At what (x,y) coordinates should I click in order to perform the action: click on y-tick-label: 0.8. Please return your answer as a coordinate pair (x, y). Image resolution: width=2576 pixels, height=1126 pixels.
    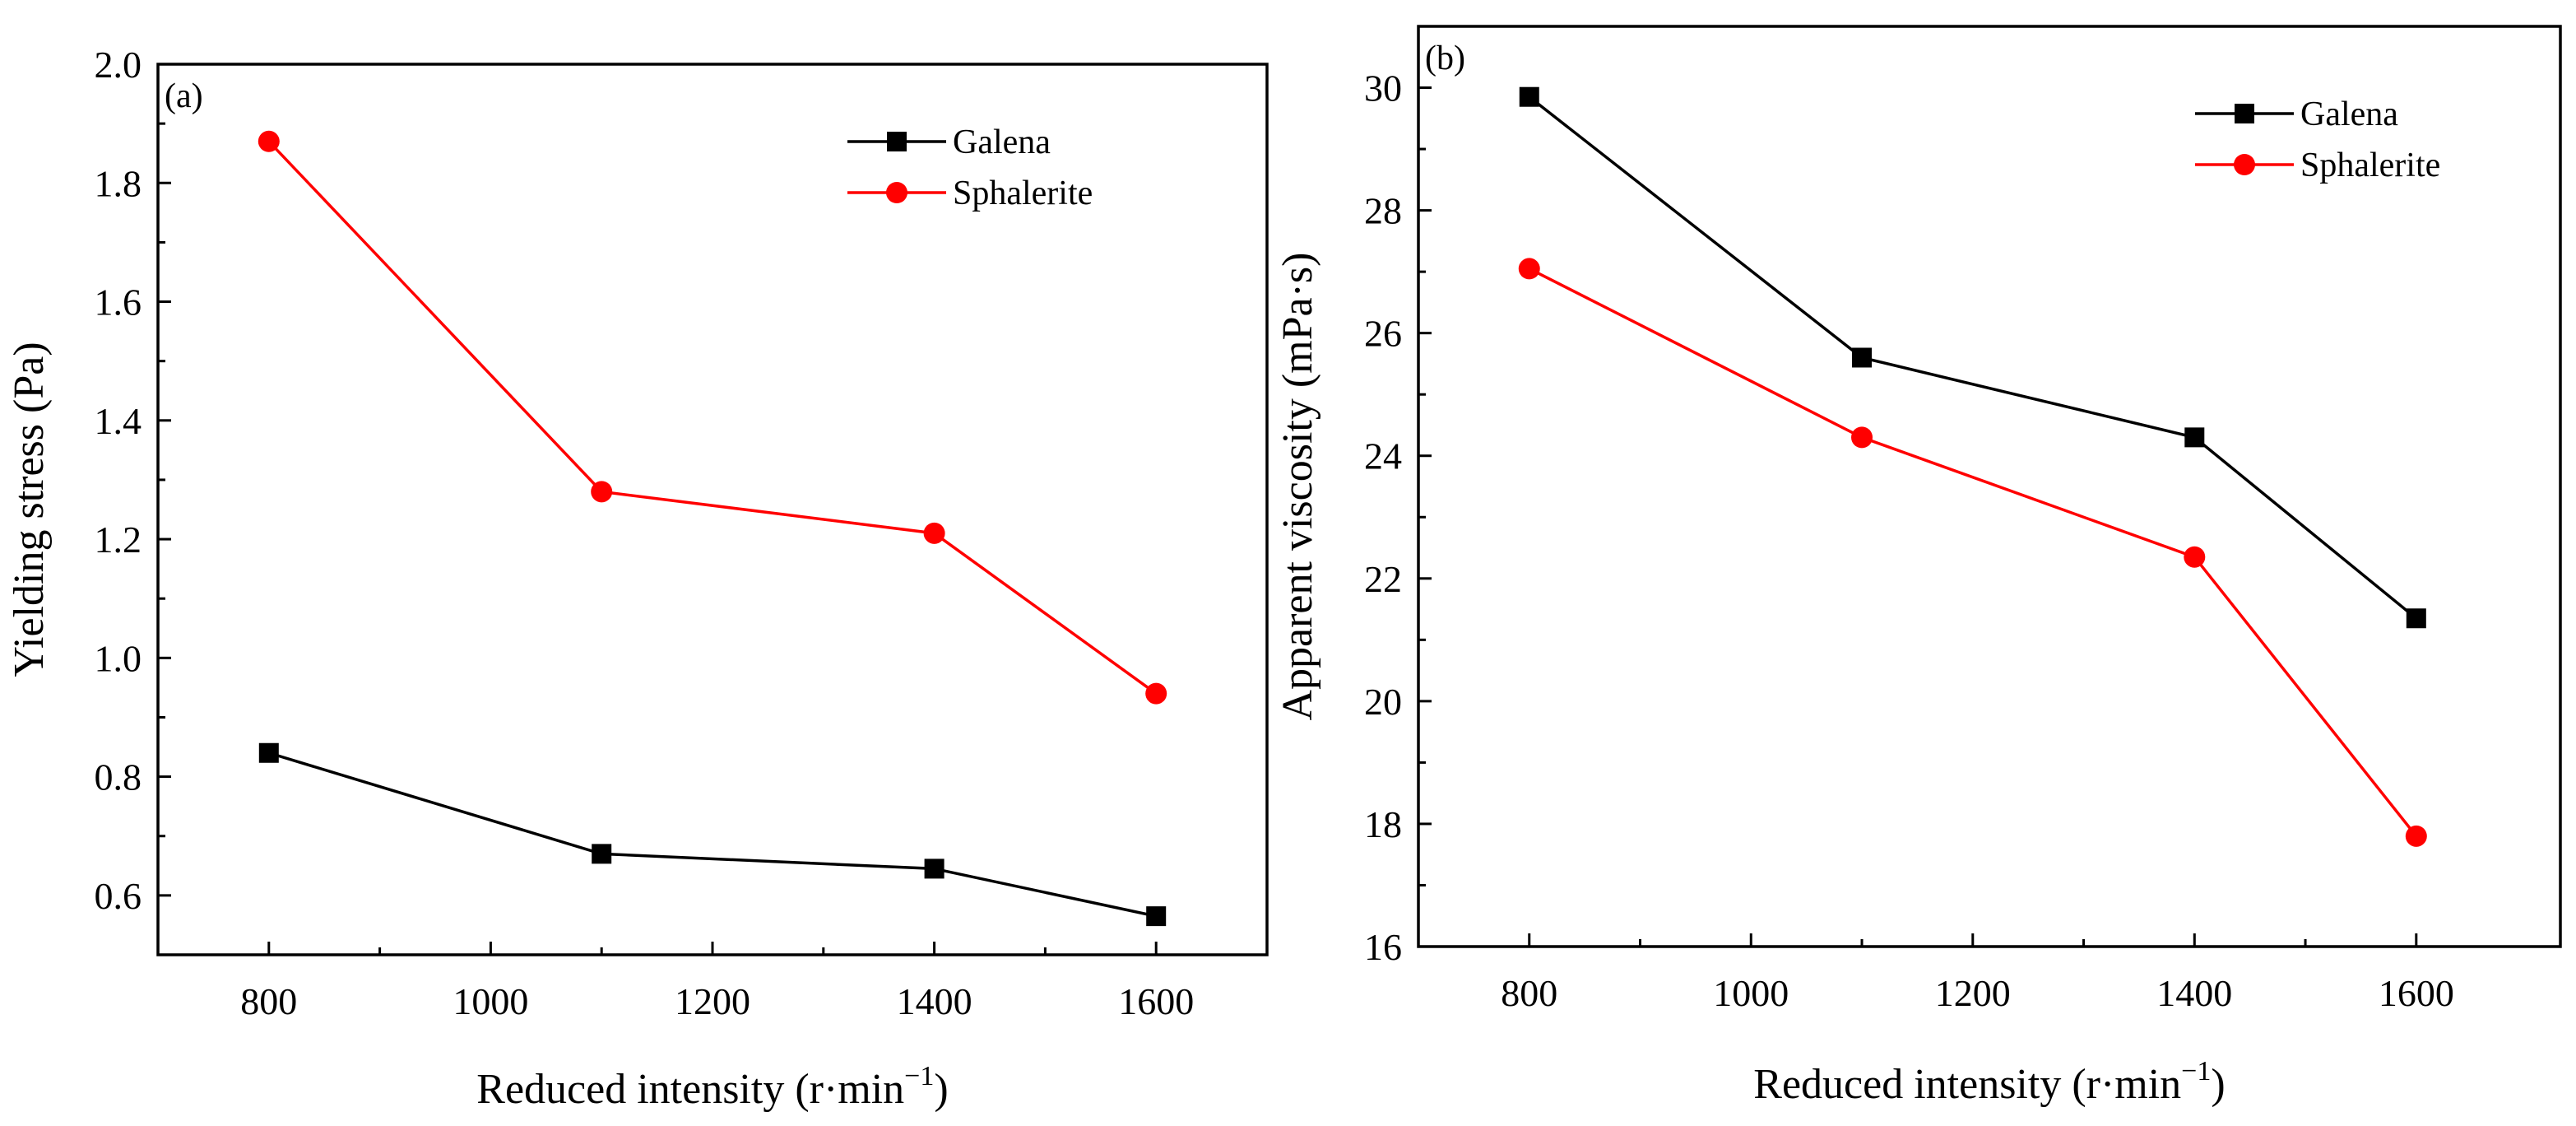
    Looking at the image, I should click on (118, 777).